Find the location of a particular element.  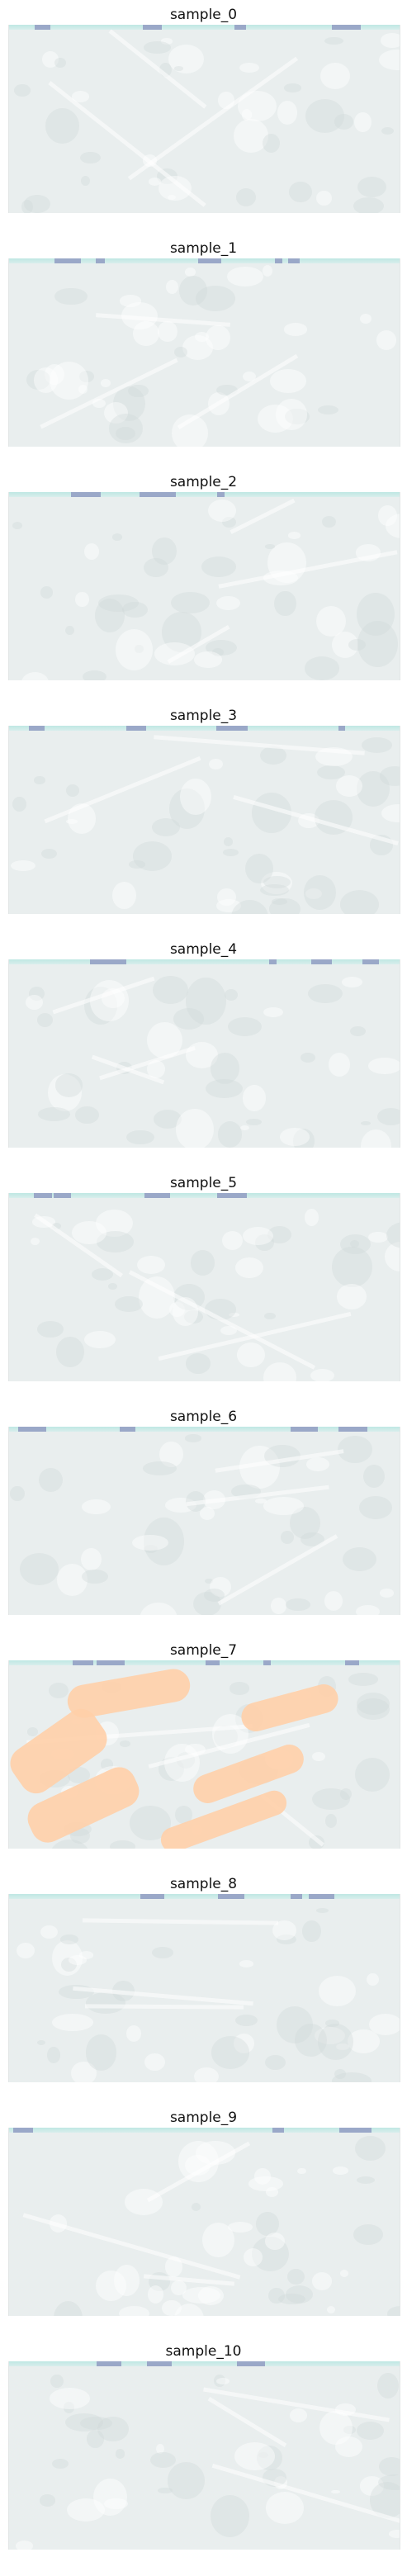

panel-title: sample_10 is located at coordinates (204, 2351).